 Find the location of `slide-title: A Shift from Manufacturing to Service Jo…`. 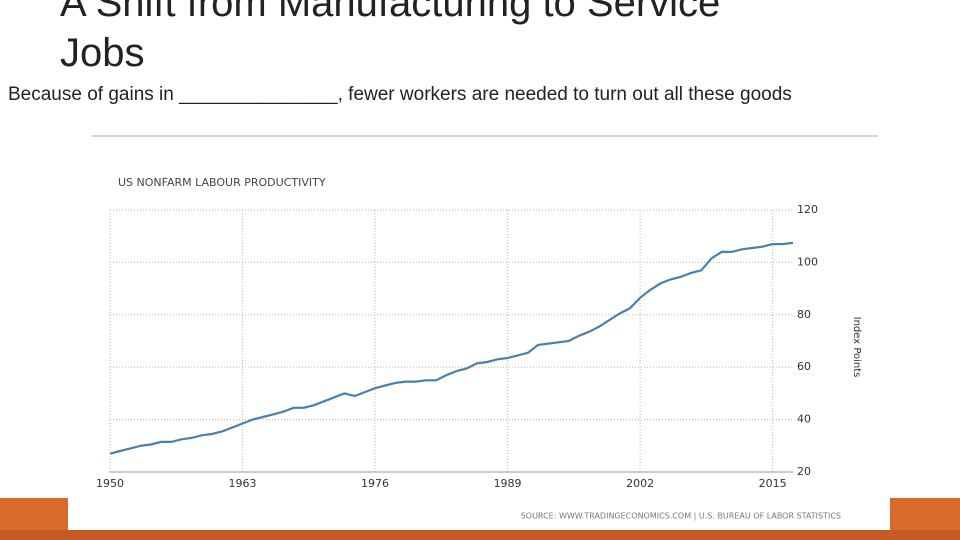

slide-title: A Shift from Manufacturing to Service Jo… is located at coordinates (390, 37).